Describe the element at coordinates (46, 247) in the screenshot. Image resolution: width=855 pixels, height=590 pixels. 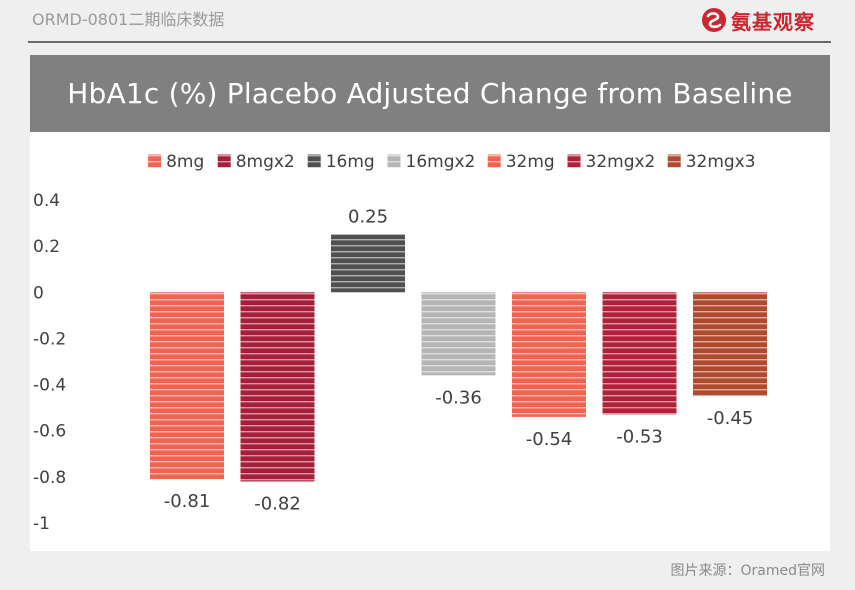
I see `y-tick-label: 0.2` at that location.